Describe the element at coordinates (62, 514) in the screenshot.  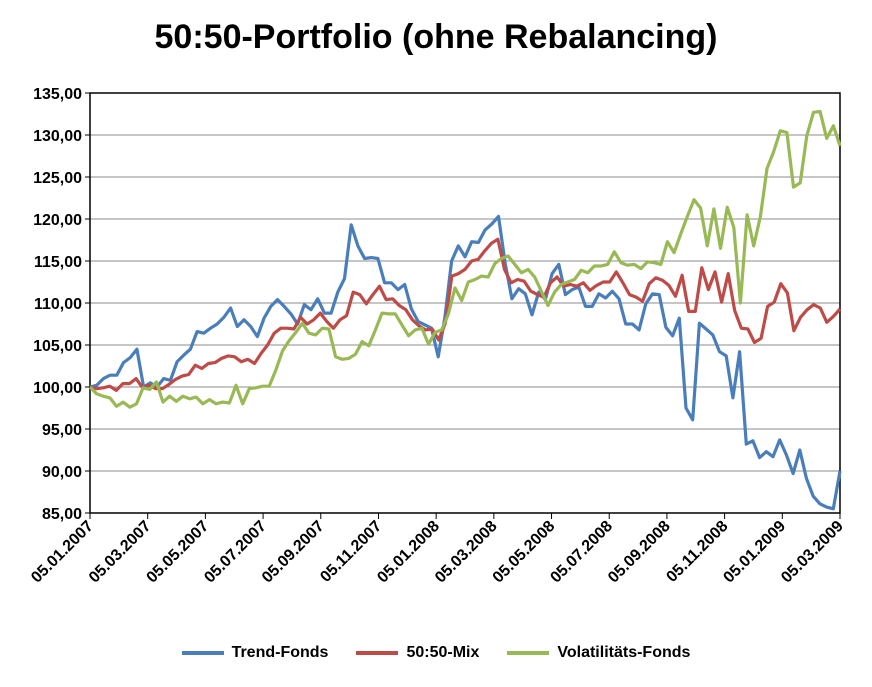
I see `y-tick-label: 85,00` at that location.